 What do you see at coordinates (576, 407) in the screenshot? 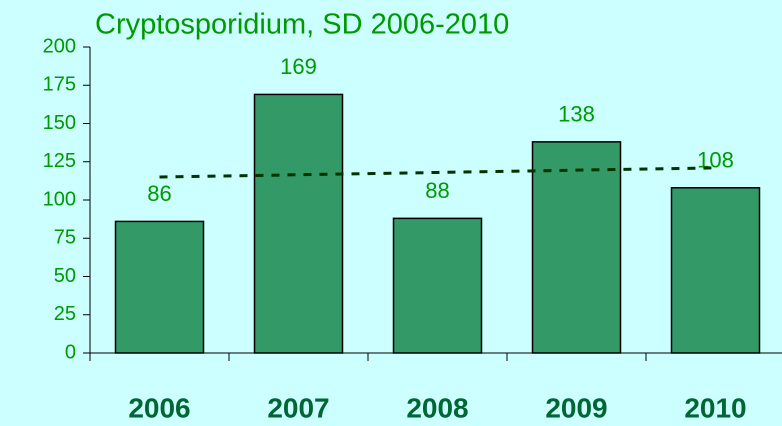
I see `x-tick-label: 2009` at bounding box center [576, 407].